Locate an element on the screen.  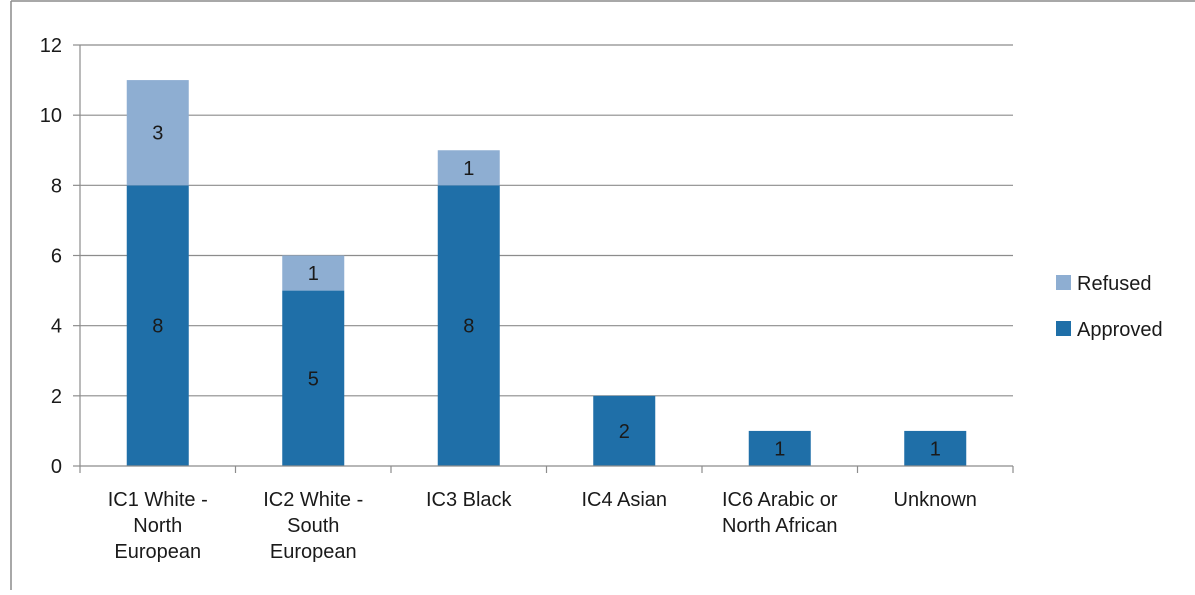
legend-swatch-refused is located at coordinates (1063, 282).